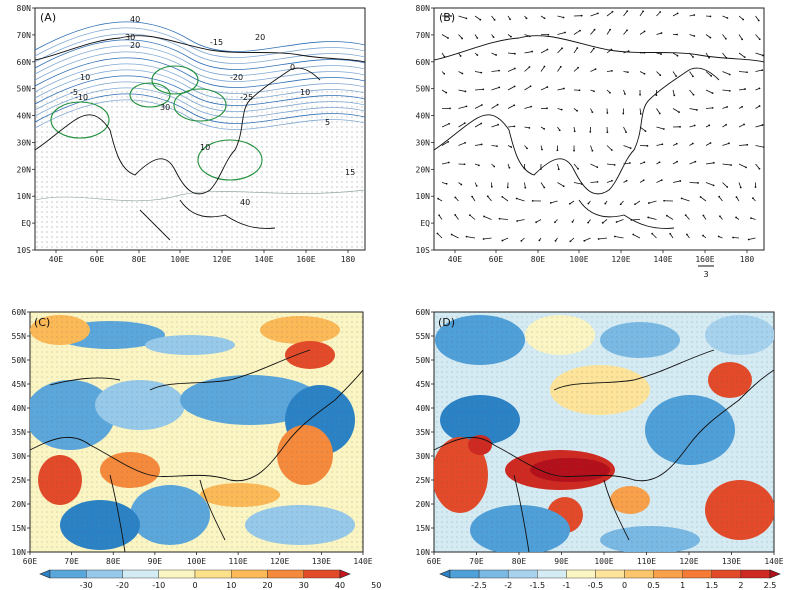 This screenshot has width=789, height=590. I want to click on y-tick-label: 25N, so click(19, 480).